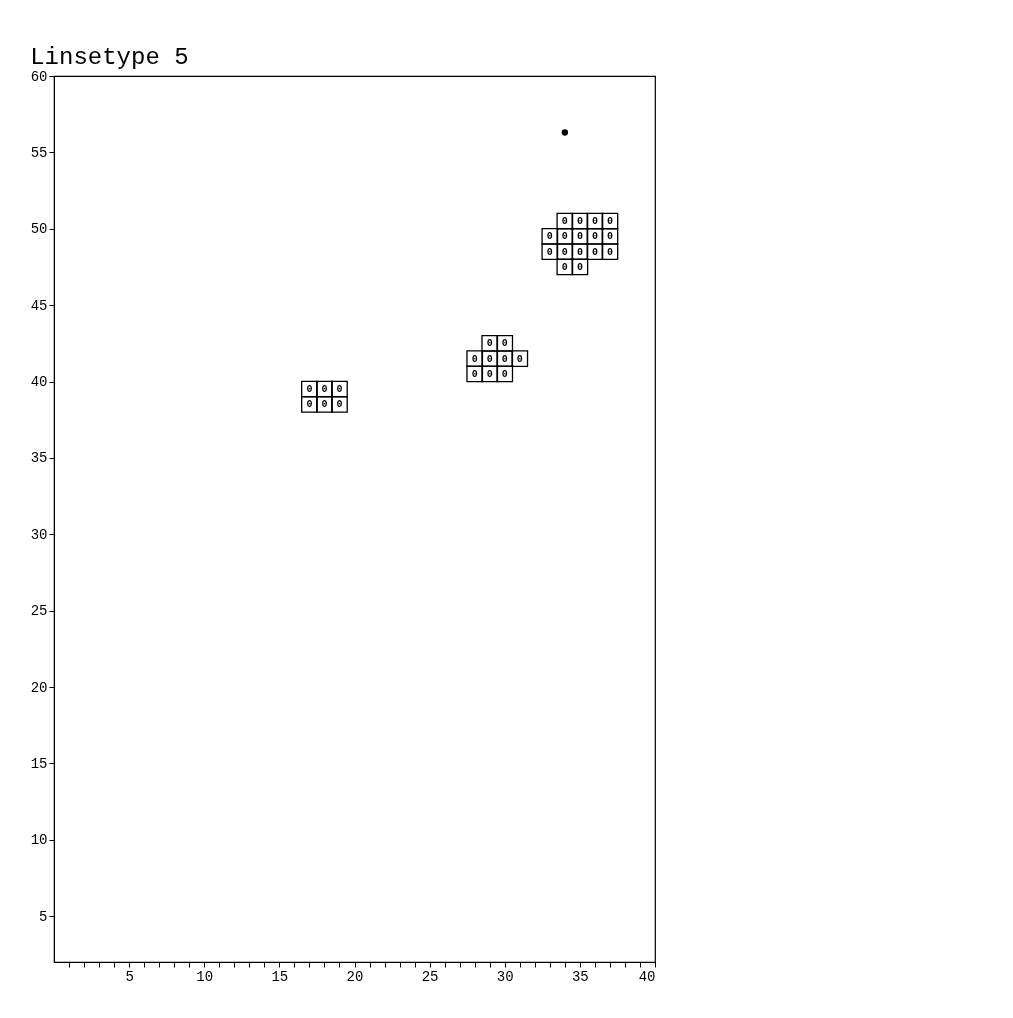  I want to click on y-tick-label: 45, so click(39, 305).